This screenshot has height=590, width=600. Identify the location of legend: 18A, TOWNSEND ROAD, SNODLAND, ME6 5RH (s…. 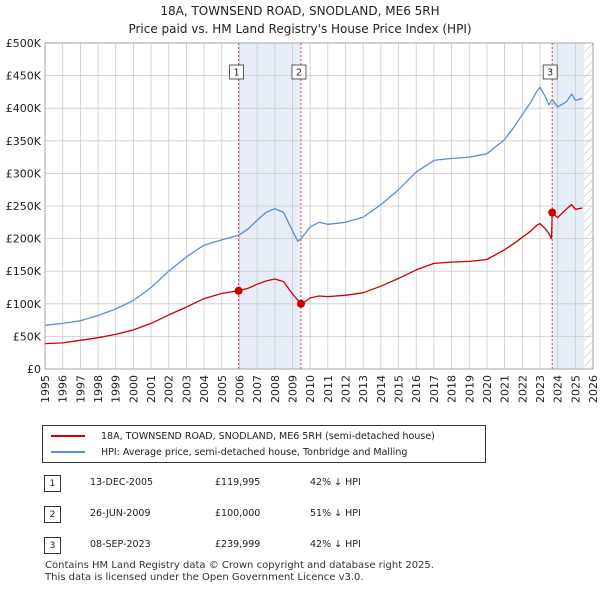
(264, 444).